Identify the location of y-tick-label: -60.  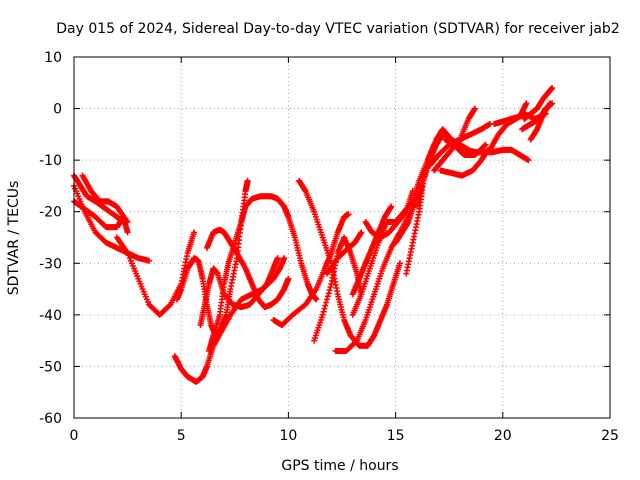
(50, 419).